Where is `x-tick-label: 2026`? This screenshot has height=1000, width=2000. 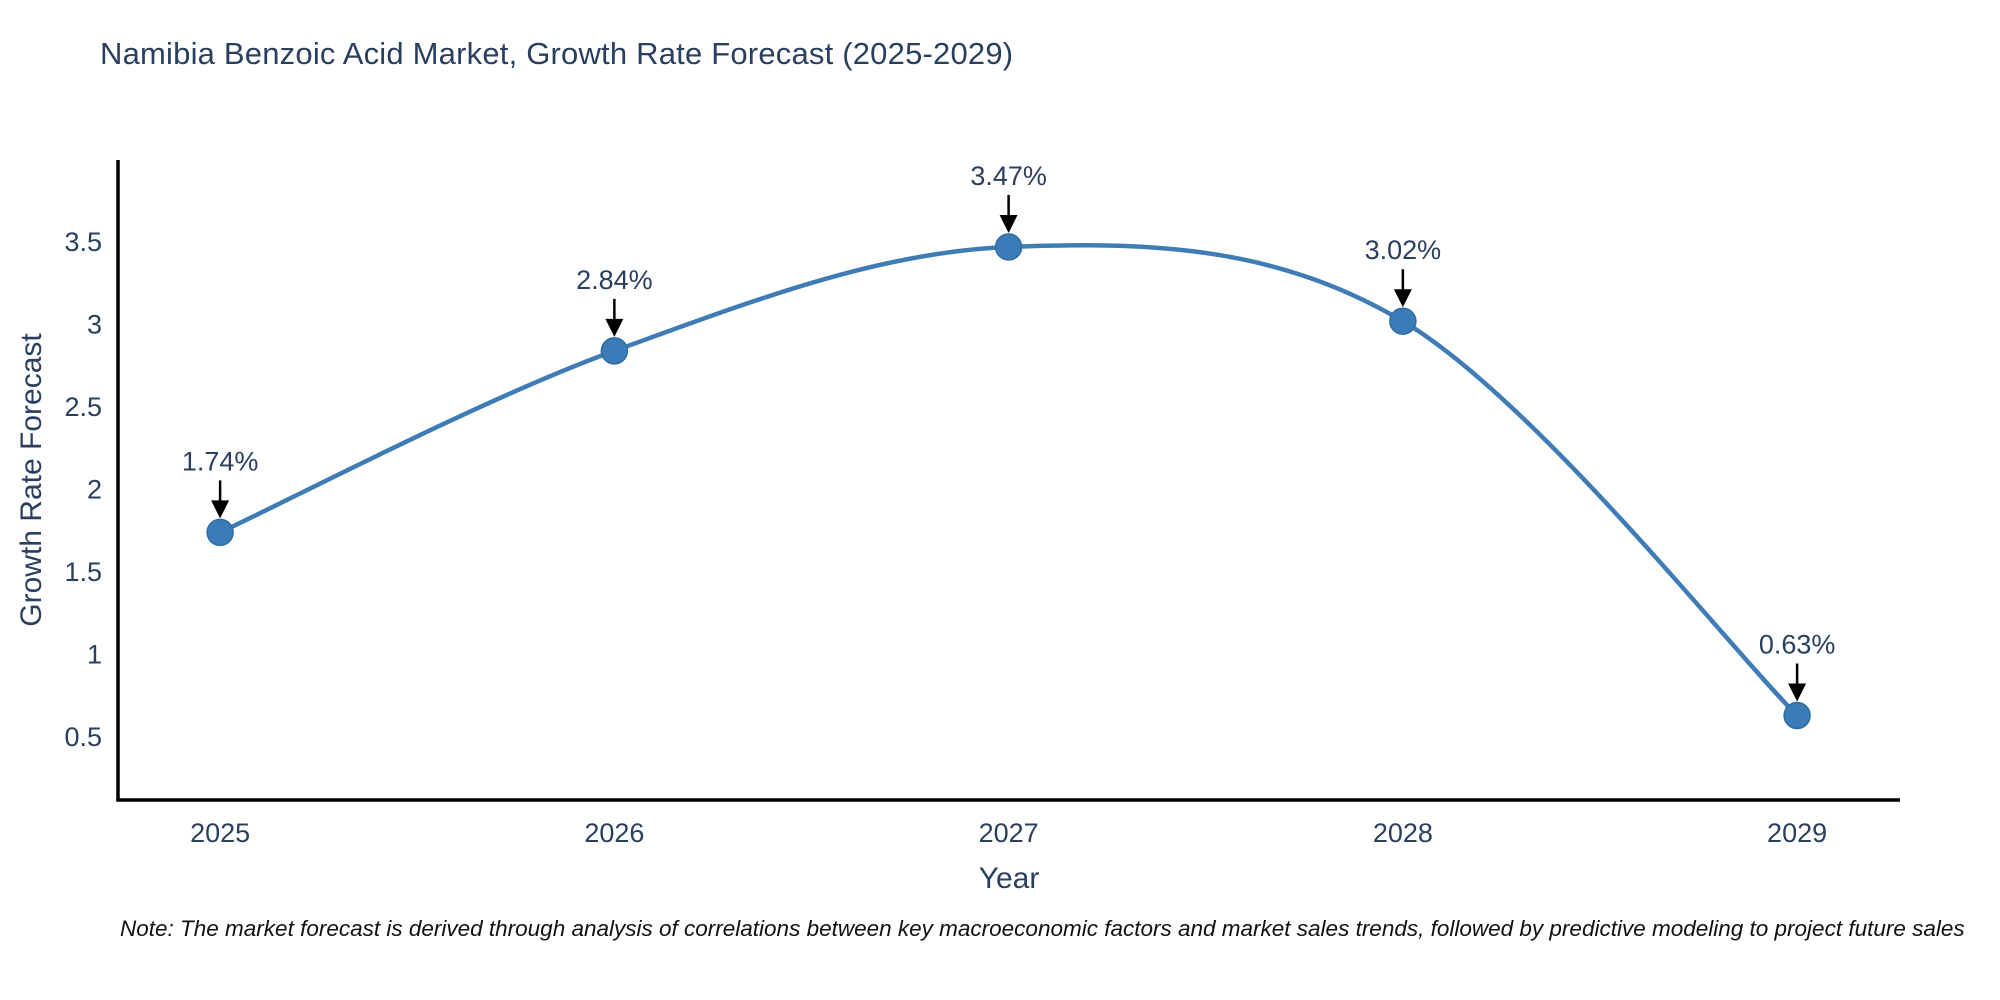
x-tick-label: 2026 is located at coordinates (614, 833).